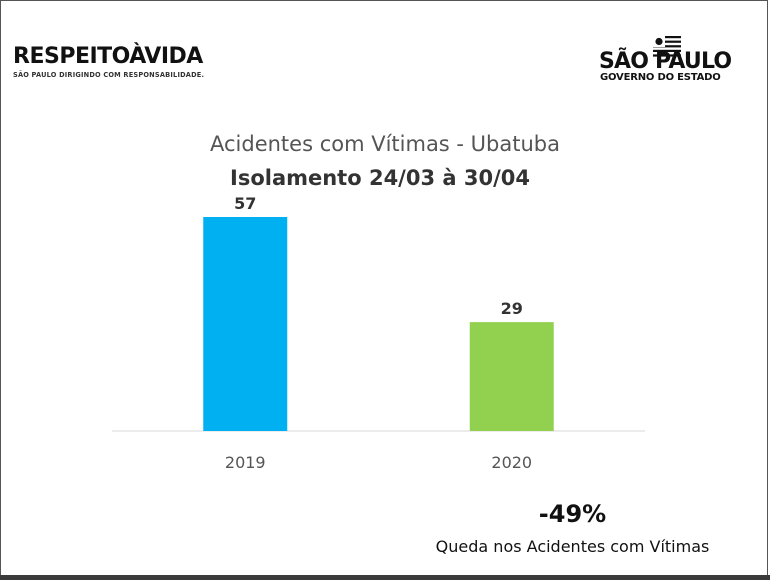  Describe the element at coordinates (245, 203) in the screenshot. I see `data-label-2019: 57` at that location.